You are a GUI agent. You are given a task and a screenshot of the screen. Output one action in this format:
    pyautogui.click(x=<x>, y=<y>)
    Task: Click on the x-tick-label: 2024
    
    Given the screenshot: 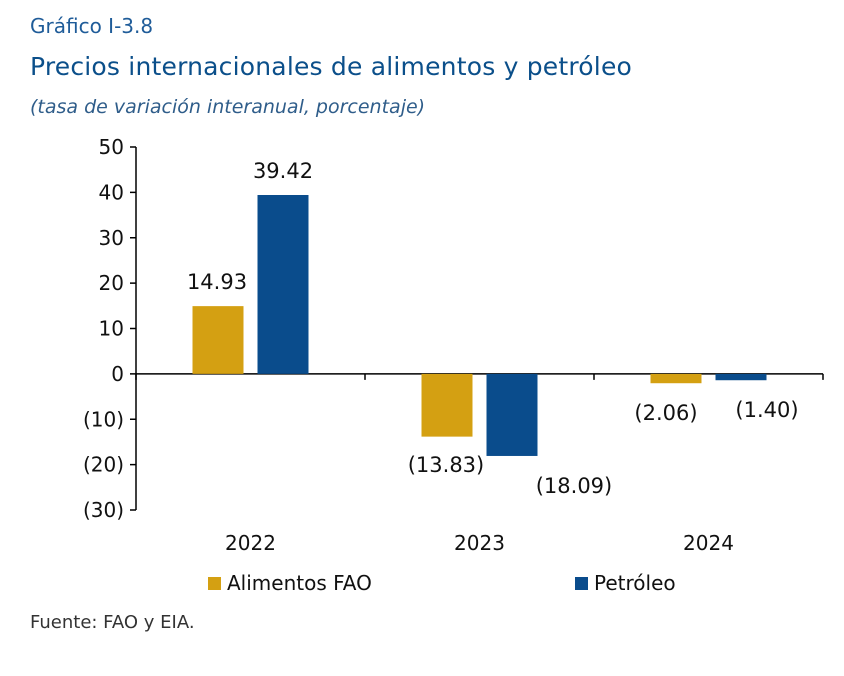 What is the action you would take?
    pyautogui.click(x=708, y=543)
    